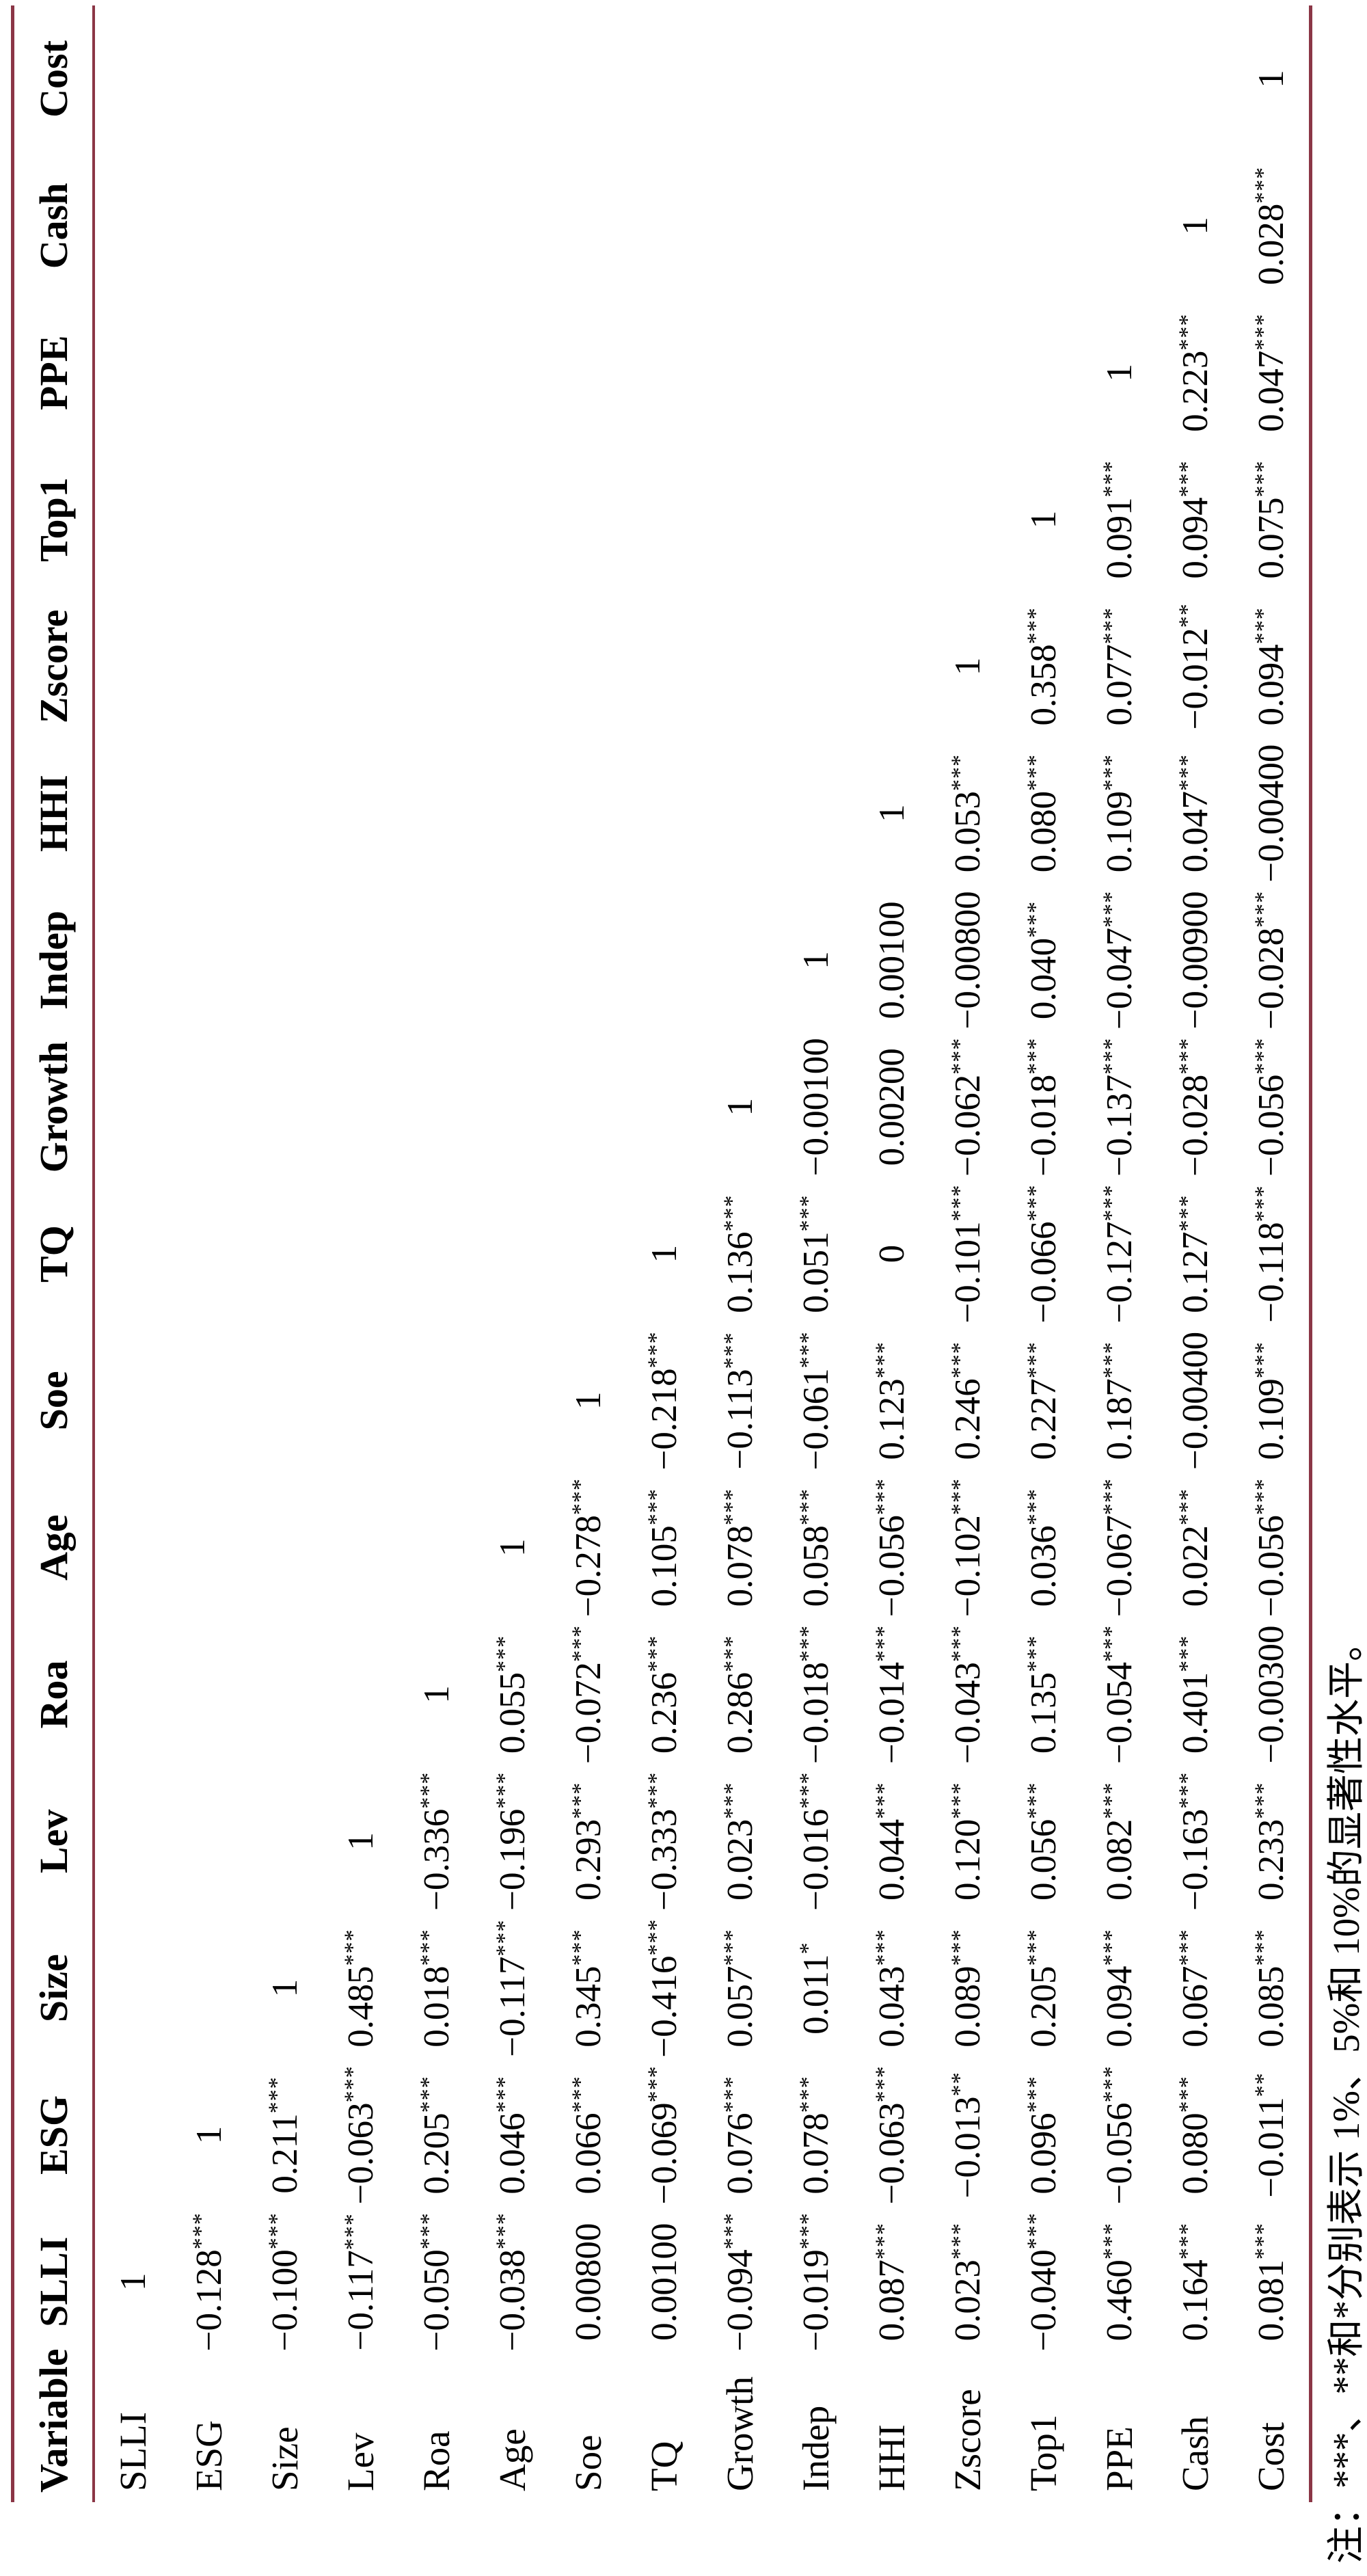 The height and width of the screenshot is (2576, 1367). I want to click on correlation-value: −0.018, so click(816, 1713).